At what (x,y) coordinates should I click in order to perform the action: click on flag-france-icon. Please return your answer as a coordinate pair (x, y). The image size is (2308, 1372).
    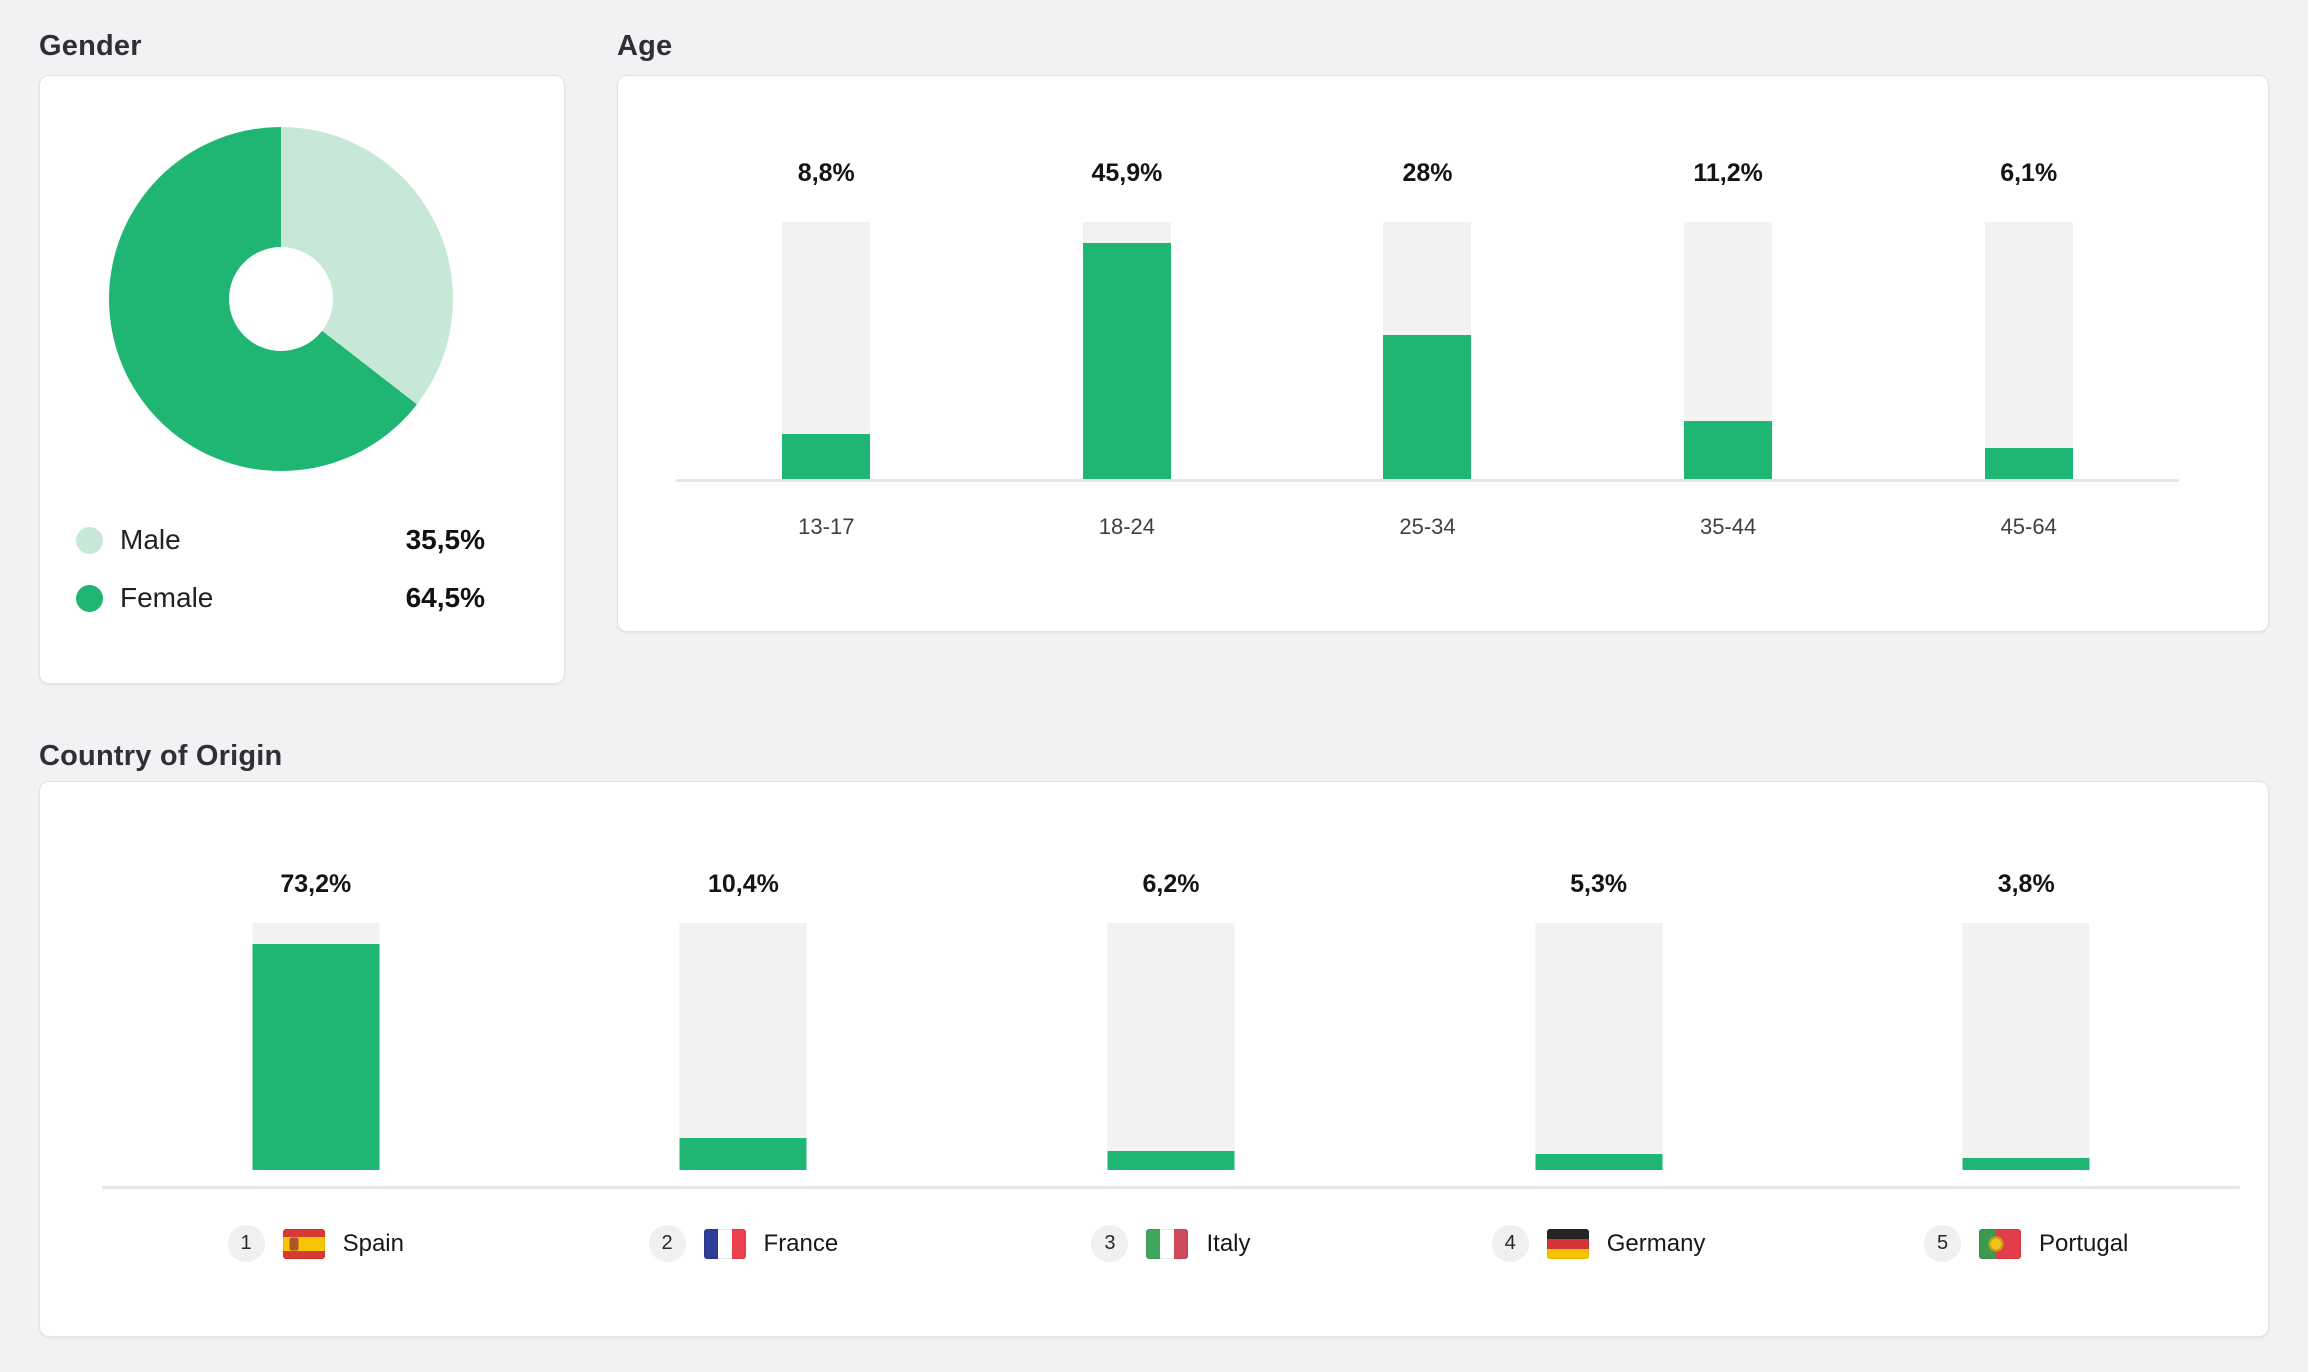
    Looking at the image, I should click on (724, 1243).